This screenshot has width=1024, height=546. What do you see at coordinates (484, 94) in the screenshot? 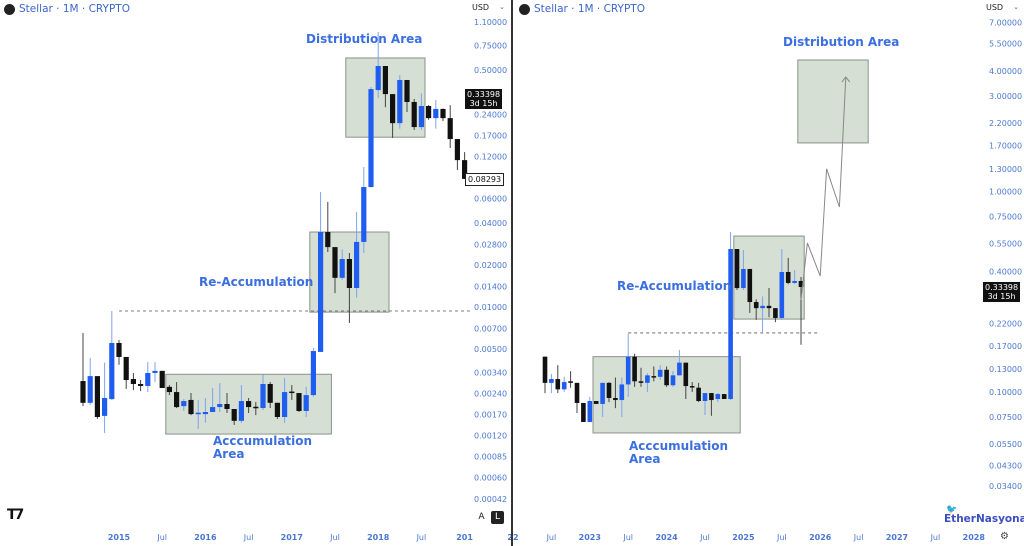
I see `price-value: 0.33398` at bounding box center [484, 94].